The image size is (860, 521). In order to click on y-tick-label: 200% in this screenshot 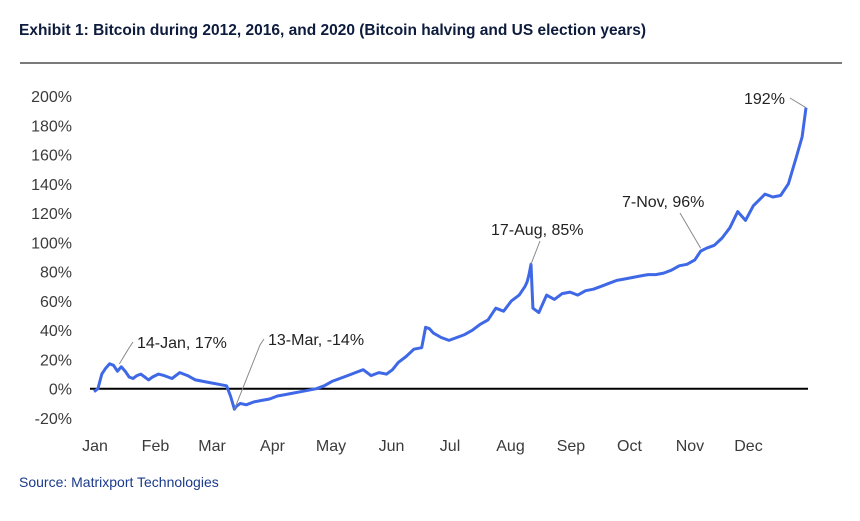, I will do `click(51, 97)`.